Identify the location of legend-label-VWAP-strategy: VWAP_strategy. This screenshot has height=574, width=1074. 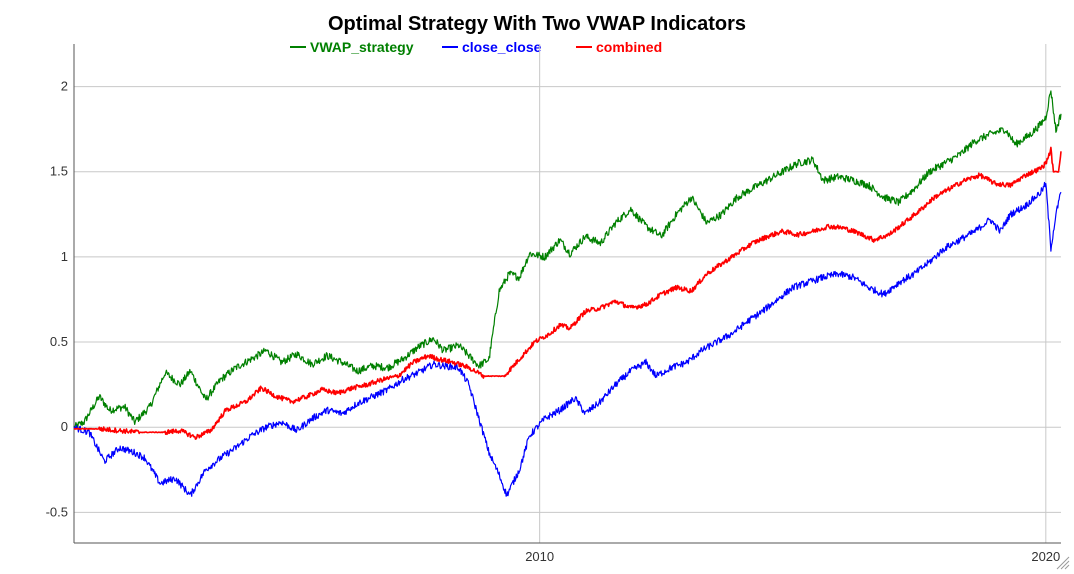
(362, 47).